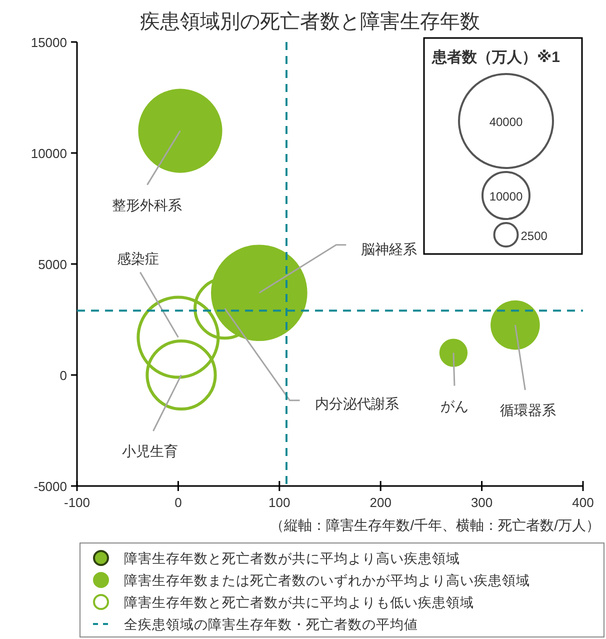 The image size is (606, 639). Describe the element at coordinates (48, 42) in the screenshot. I see `y-tick-label: 15000` at that location.